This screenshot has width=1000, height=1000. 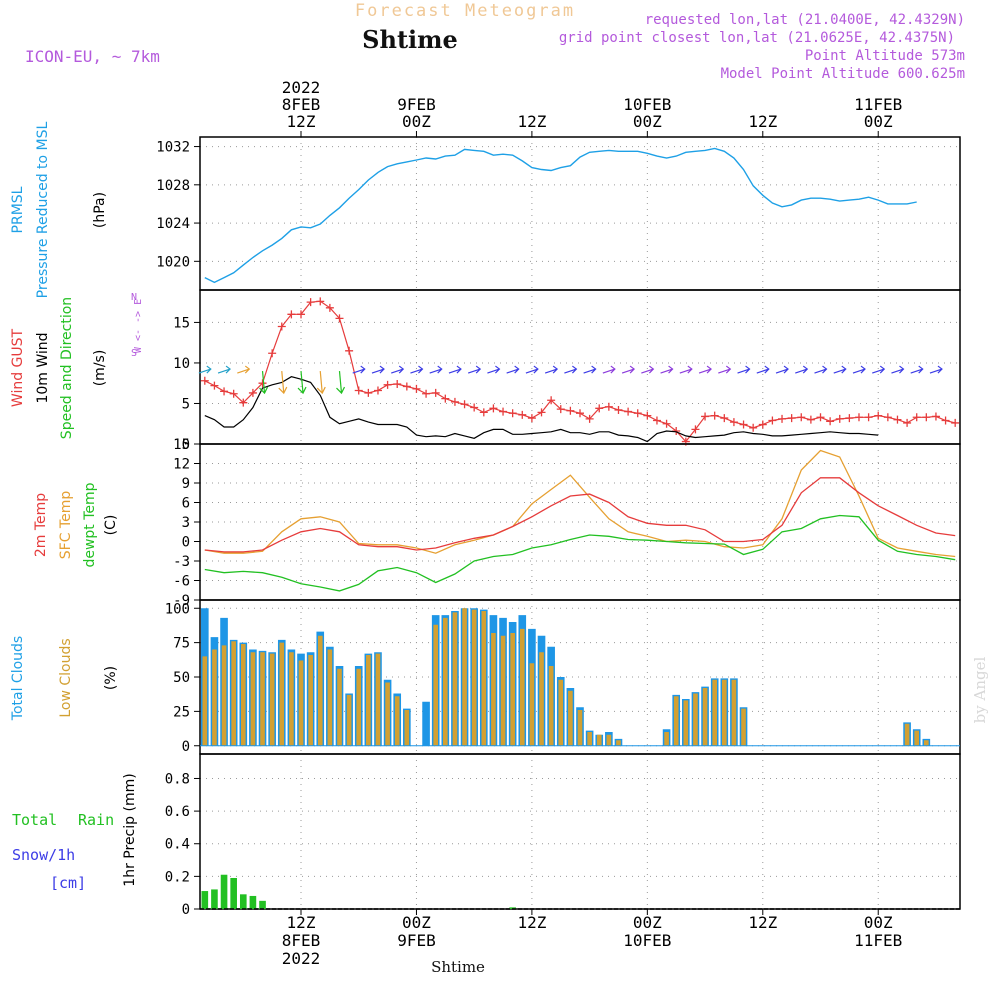 I want to click on chart-title: Forecast Meteogram, so click(x=465, y=11).